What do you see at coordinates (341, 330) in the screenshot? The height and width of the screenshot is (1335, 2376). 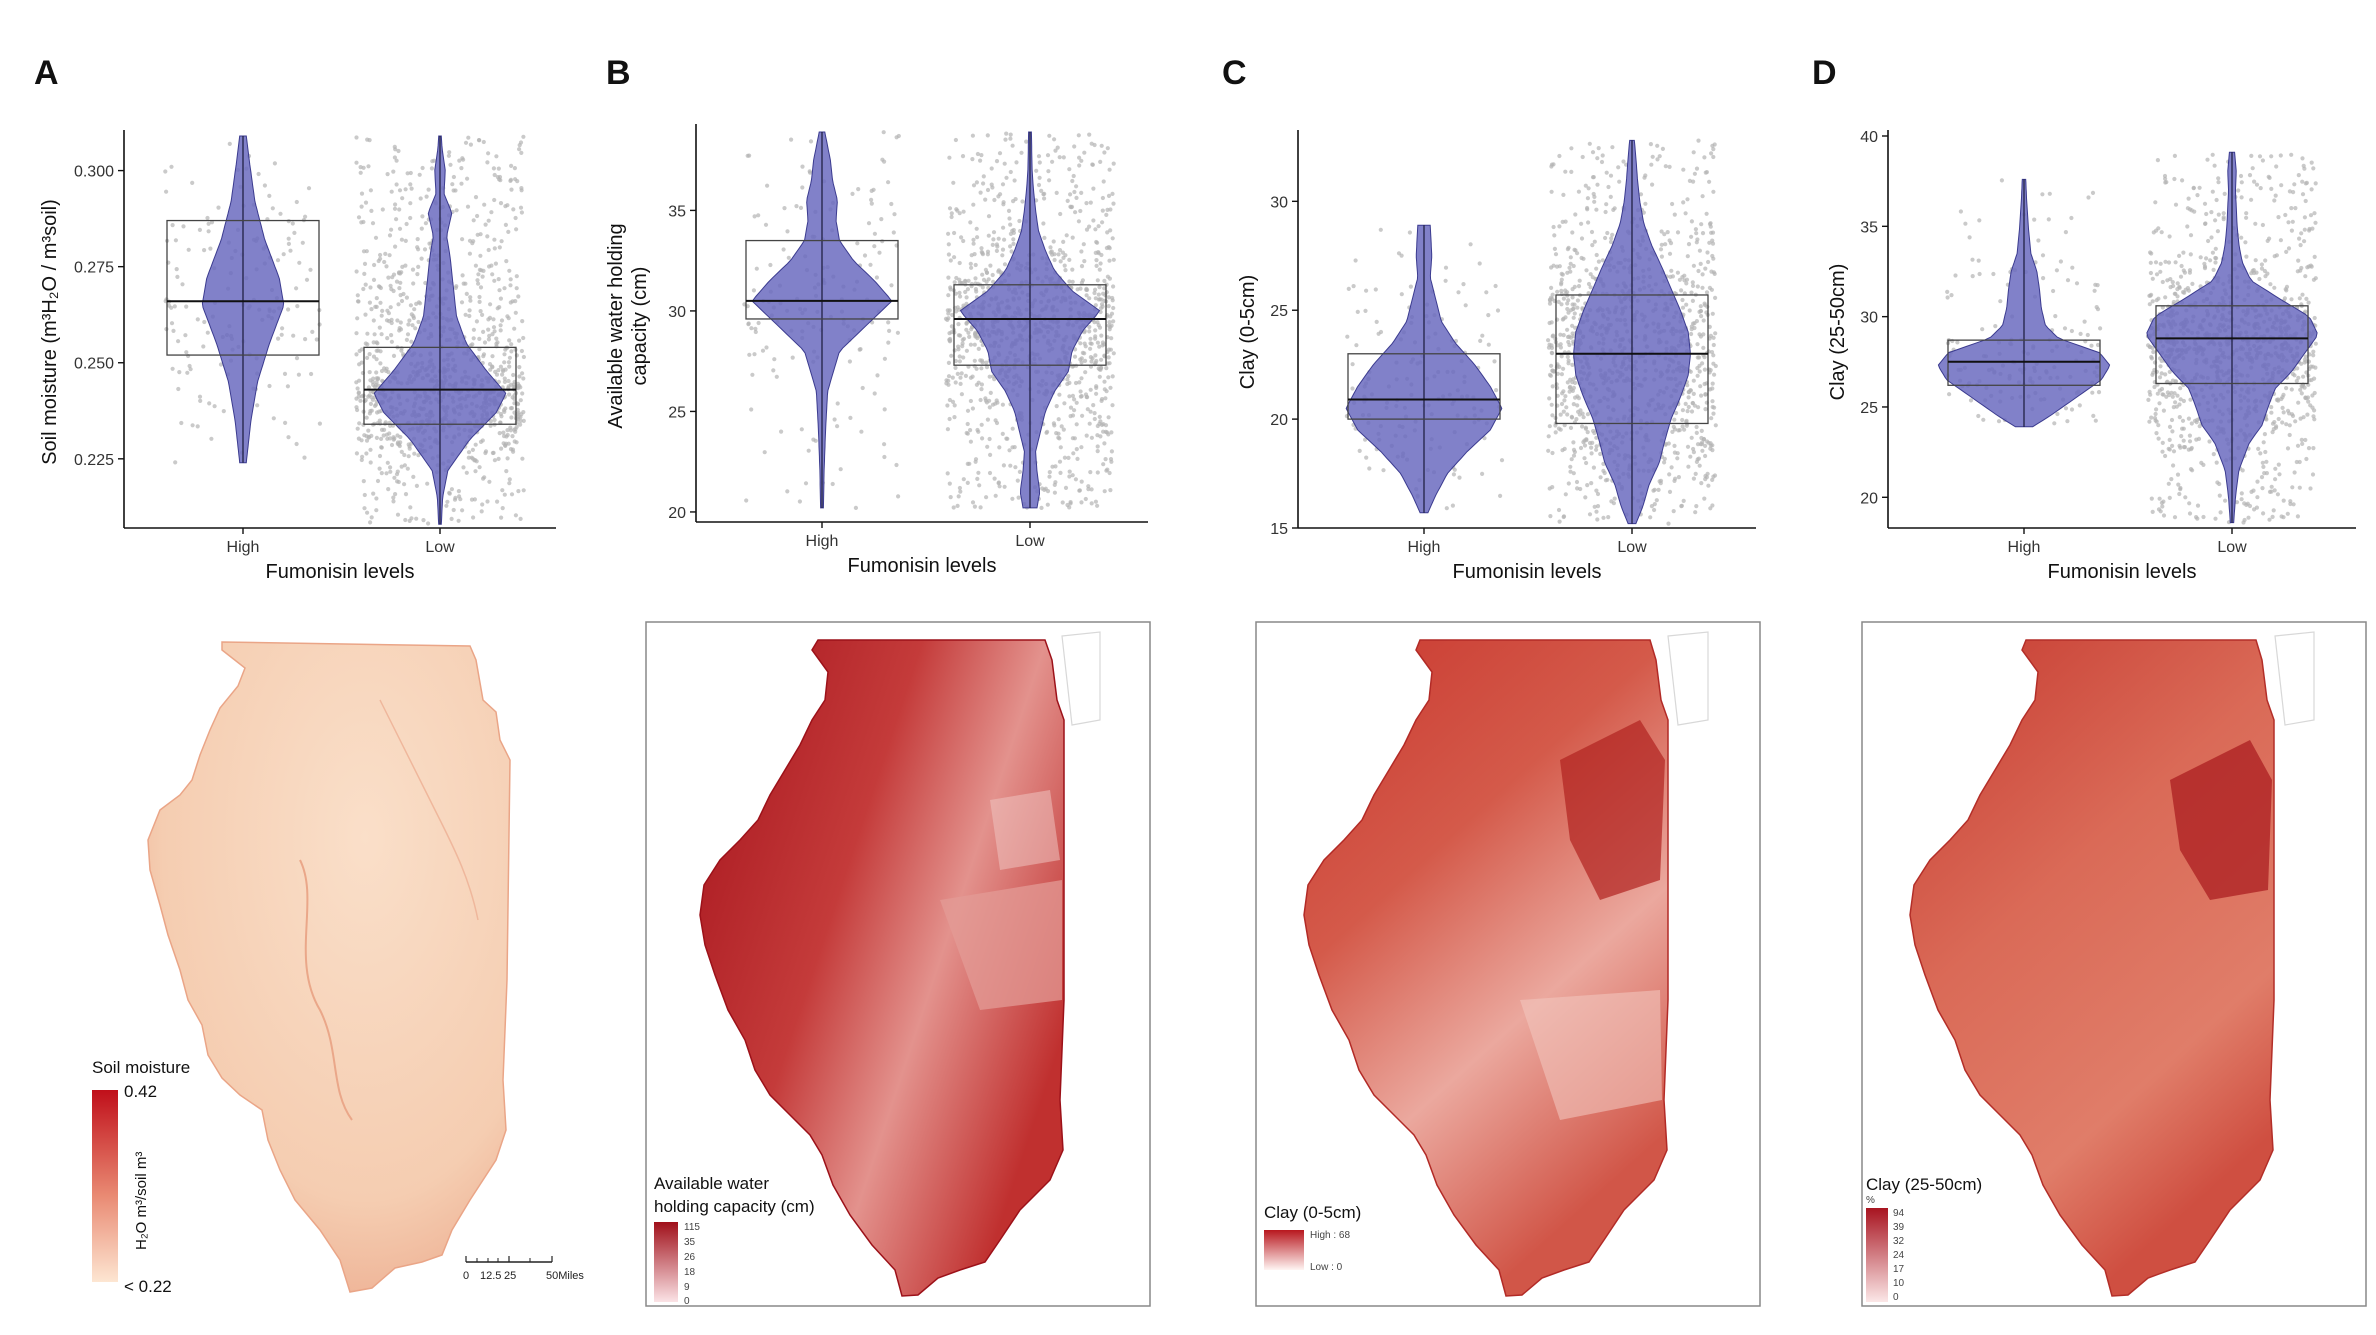 I see `violins-a` at bounding box center [341, 330].